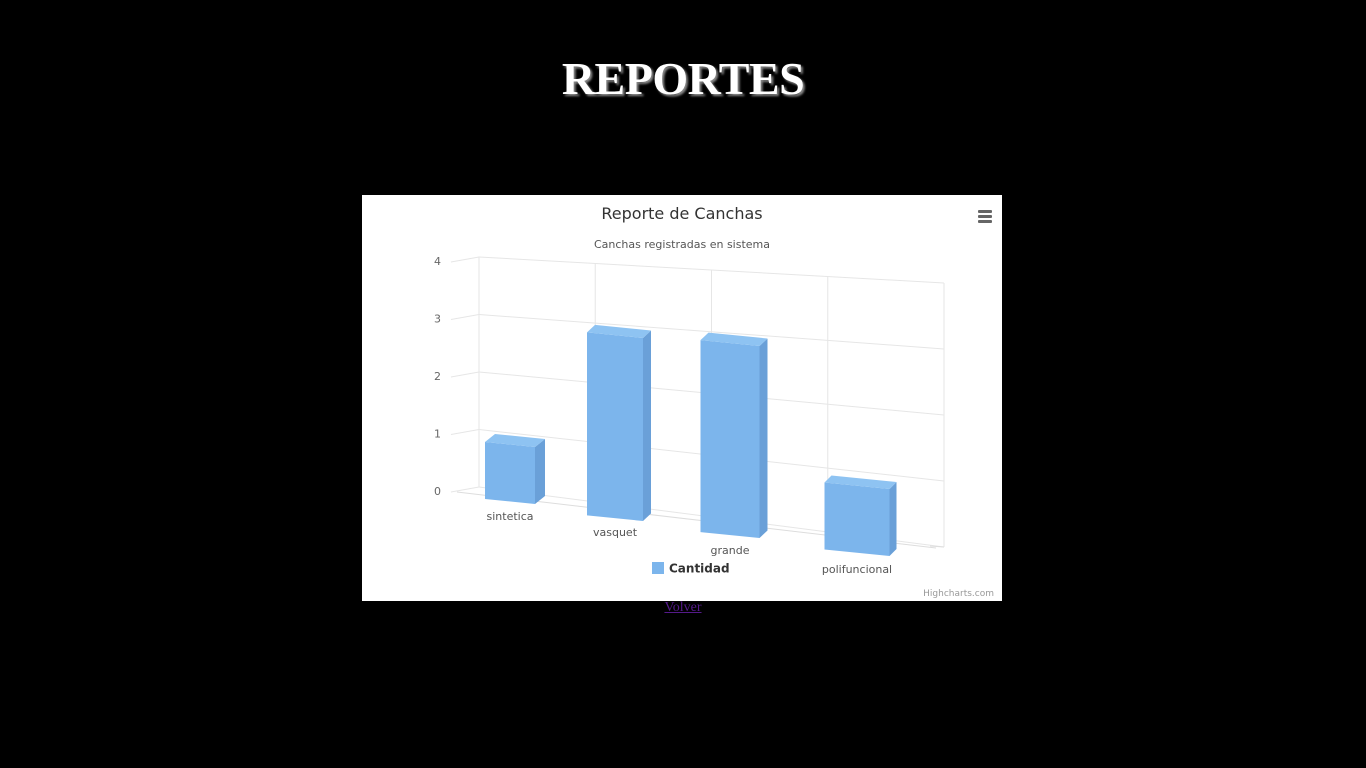 The image size is (1366, 768). I want to click on y-tick-label: 0, so click(437, 491).